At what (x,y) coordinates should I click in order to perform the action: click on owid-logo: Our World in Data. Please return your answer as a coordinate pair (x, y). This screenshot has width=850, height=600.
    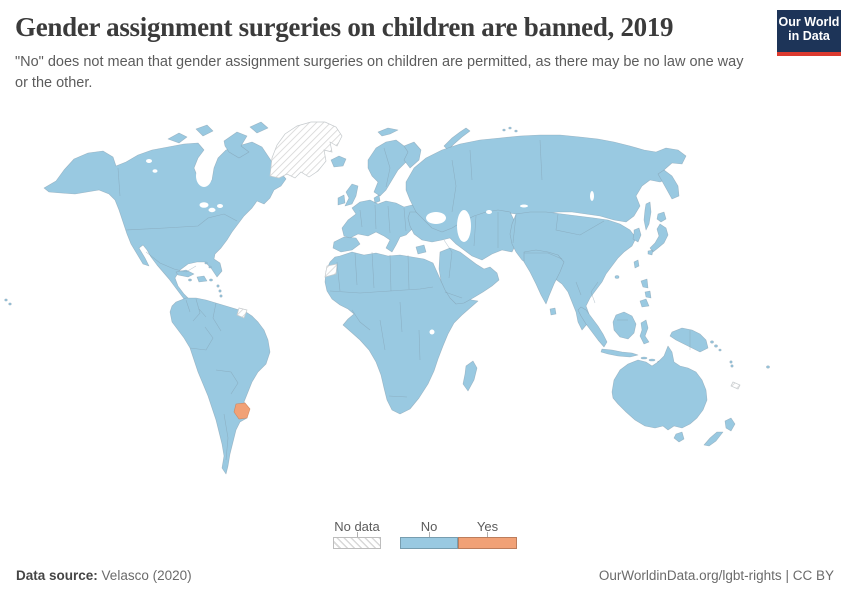
    Looking at the image, I should click on (809, 33).